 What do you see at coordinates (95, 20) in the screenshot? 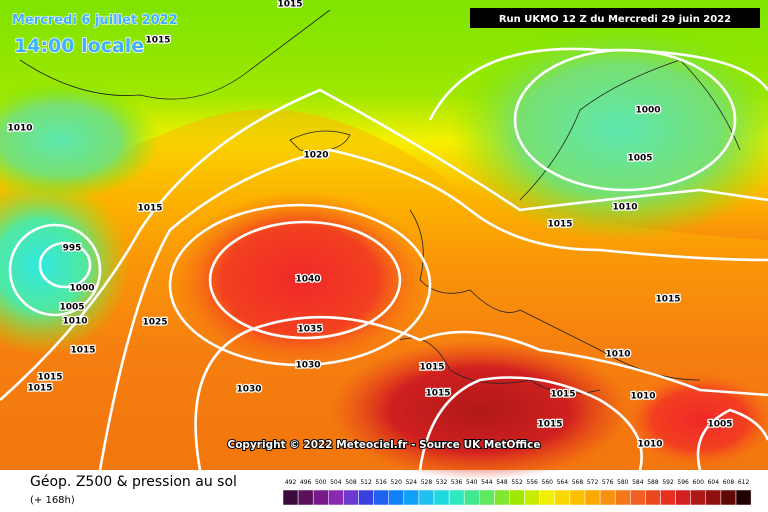
I see `forecast-date: Mercredi 6 juillet 2022` at bounding box center [95, 20].